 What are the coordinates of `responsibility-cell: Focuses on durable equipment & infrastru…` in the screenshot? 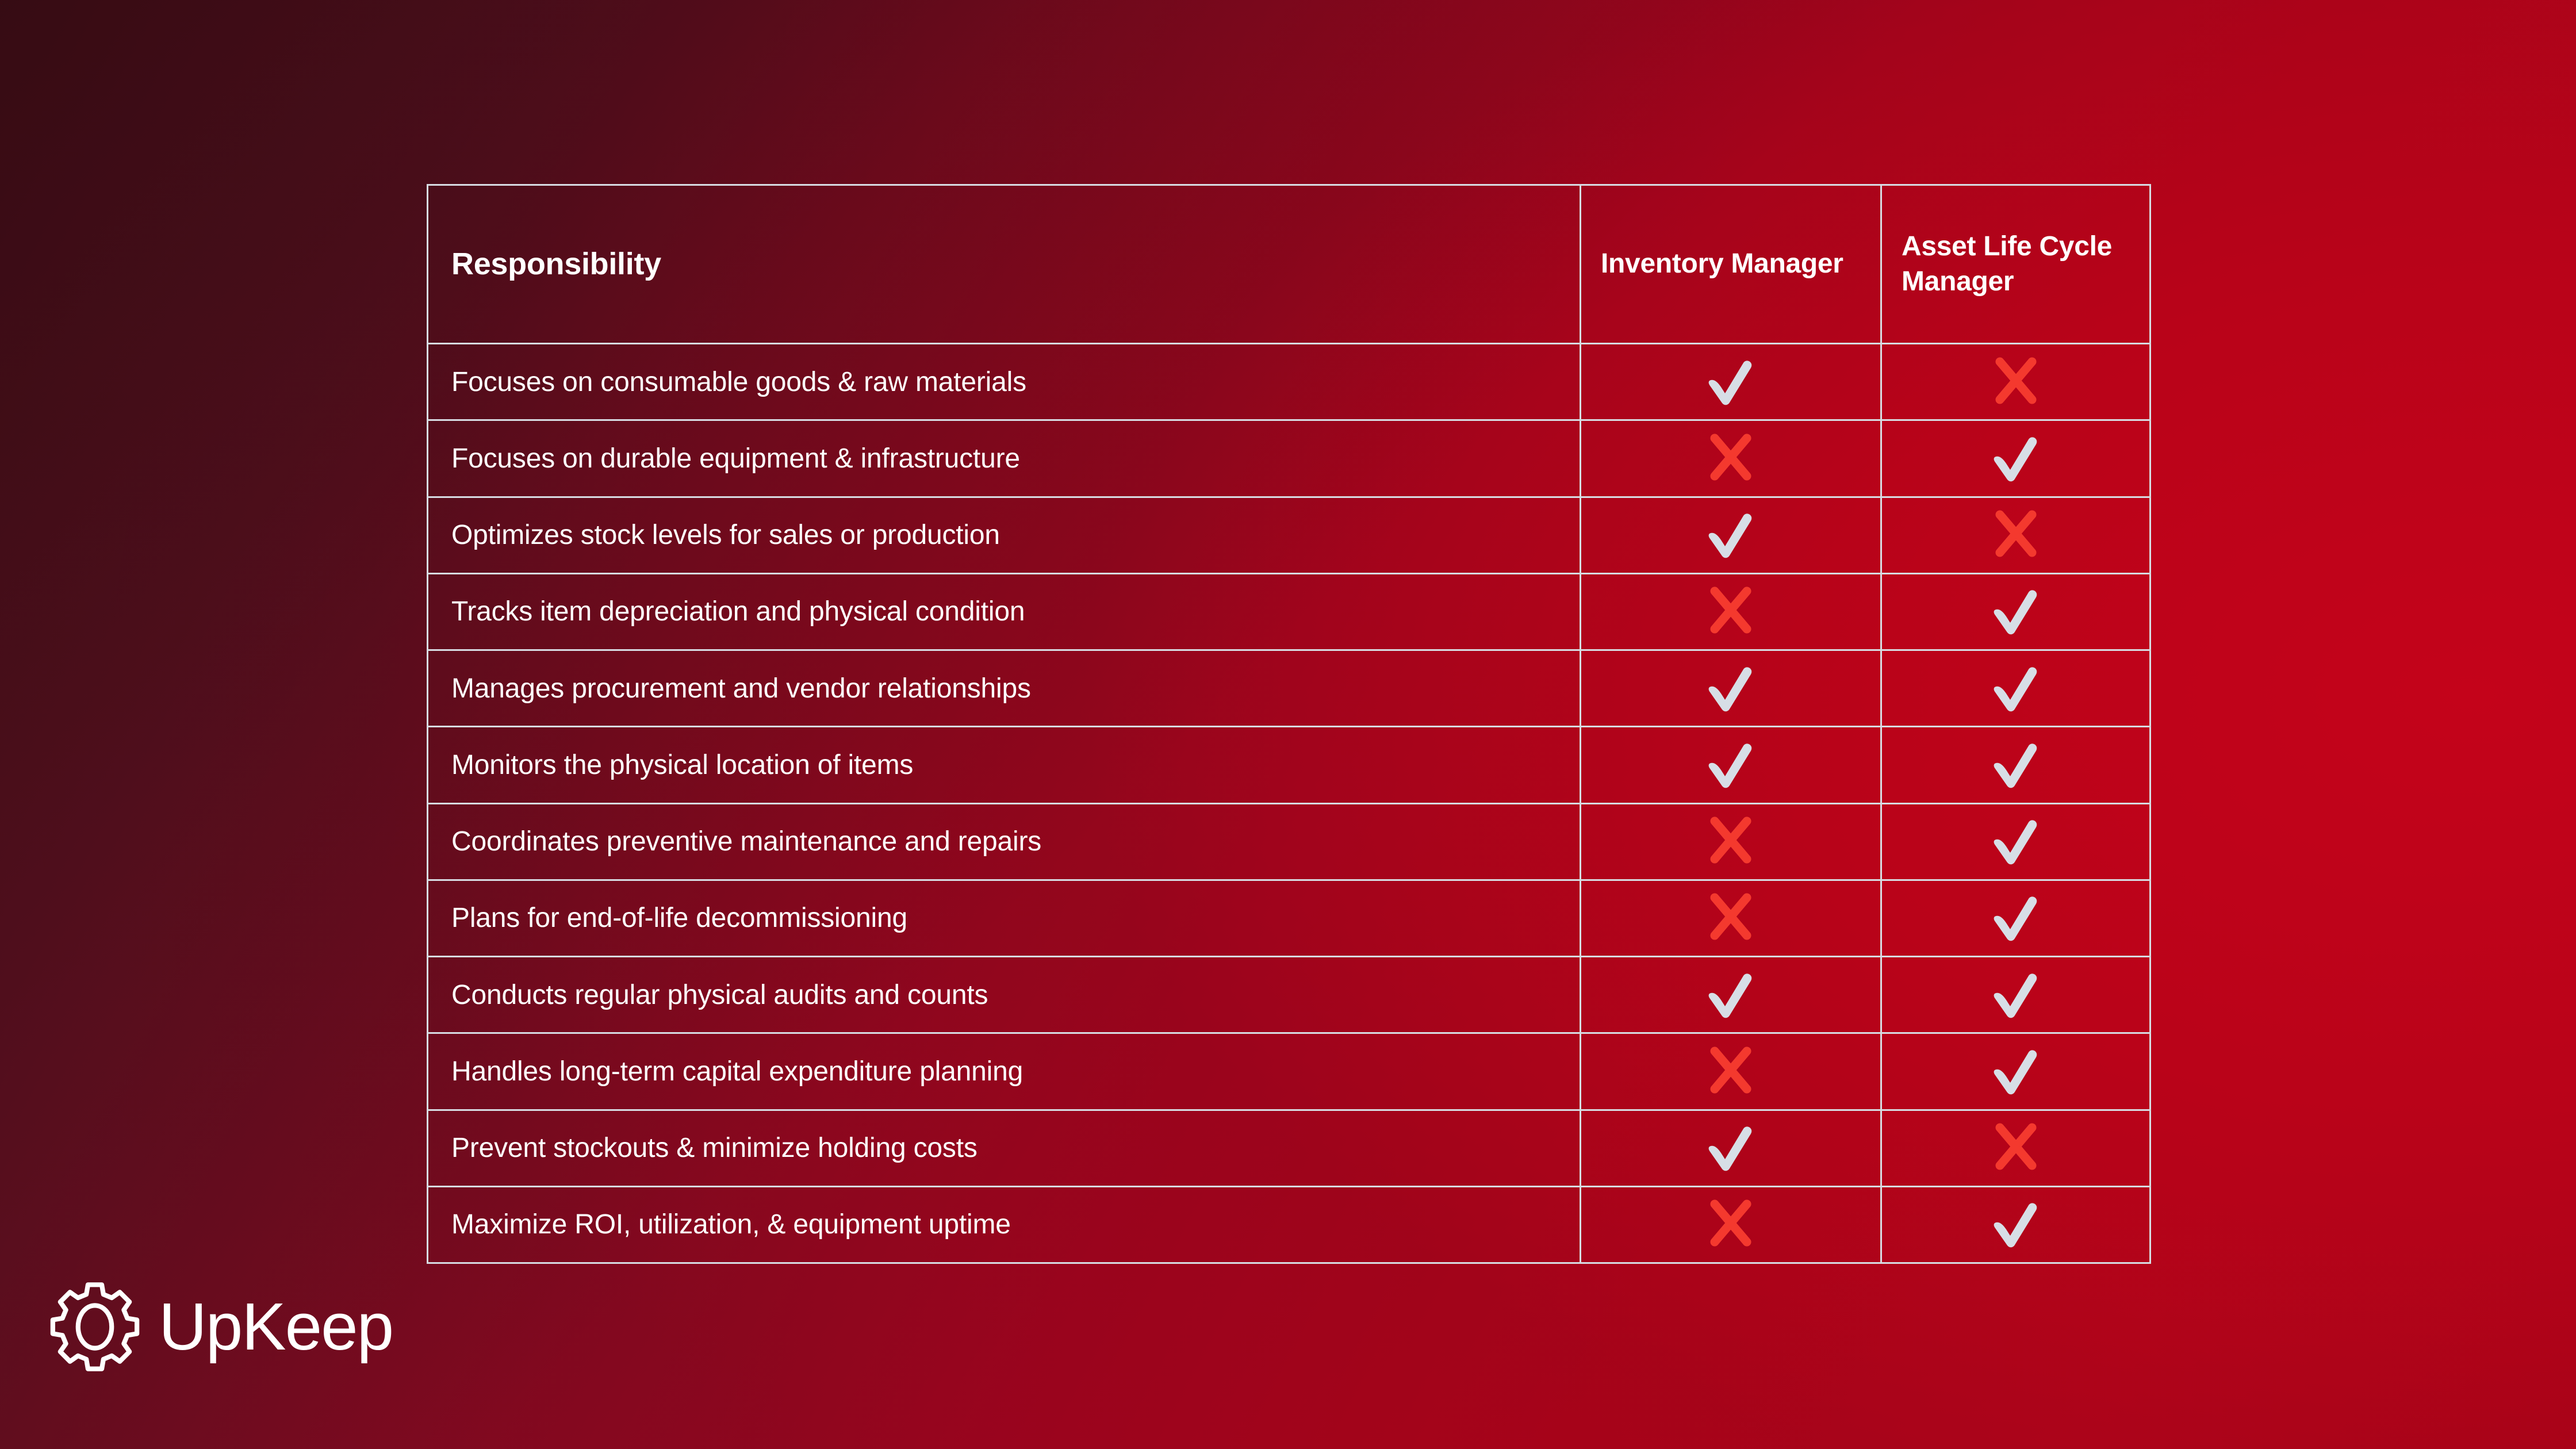 It's located at (1004, 458).